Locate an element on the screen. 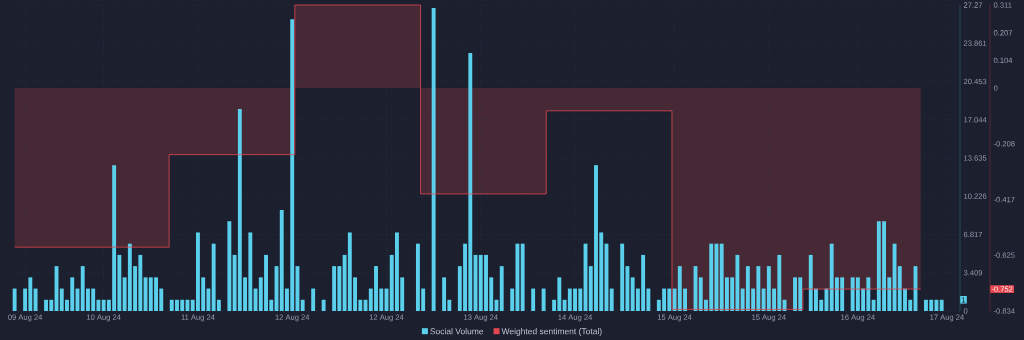 Image resolution: width=1024 pixels, height=340 pixels. legend-label: Weighted sentiment (Total) is located at coordinates (551, 332).